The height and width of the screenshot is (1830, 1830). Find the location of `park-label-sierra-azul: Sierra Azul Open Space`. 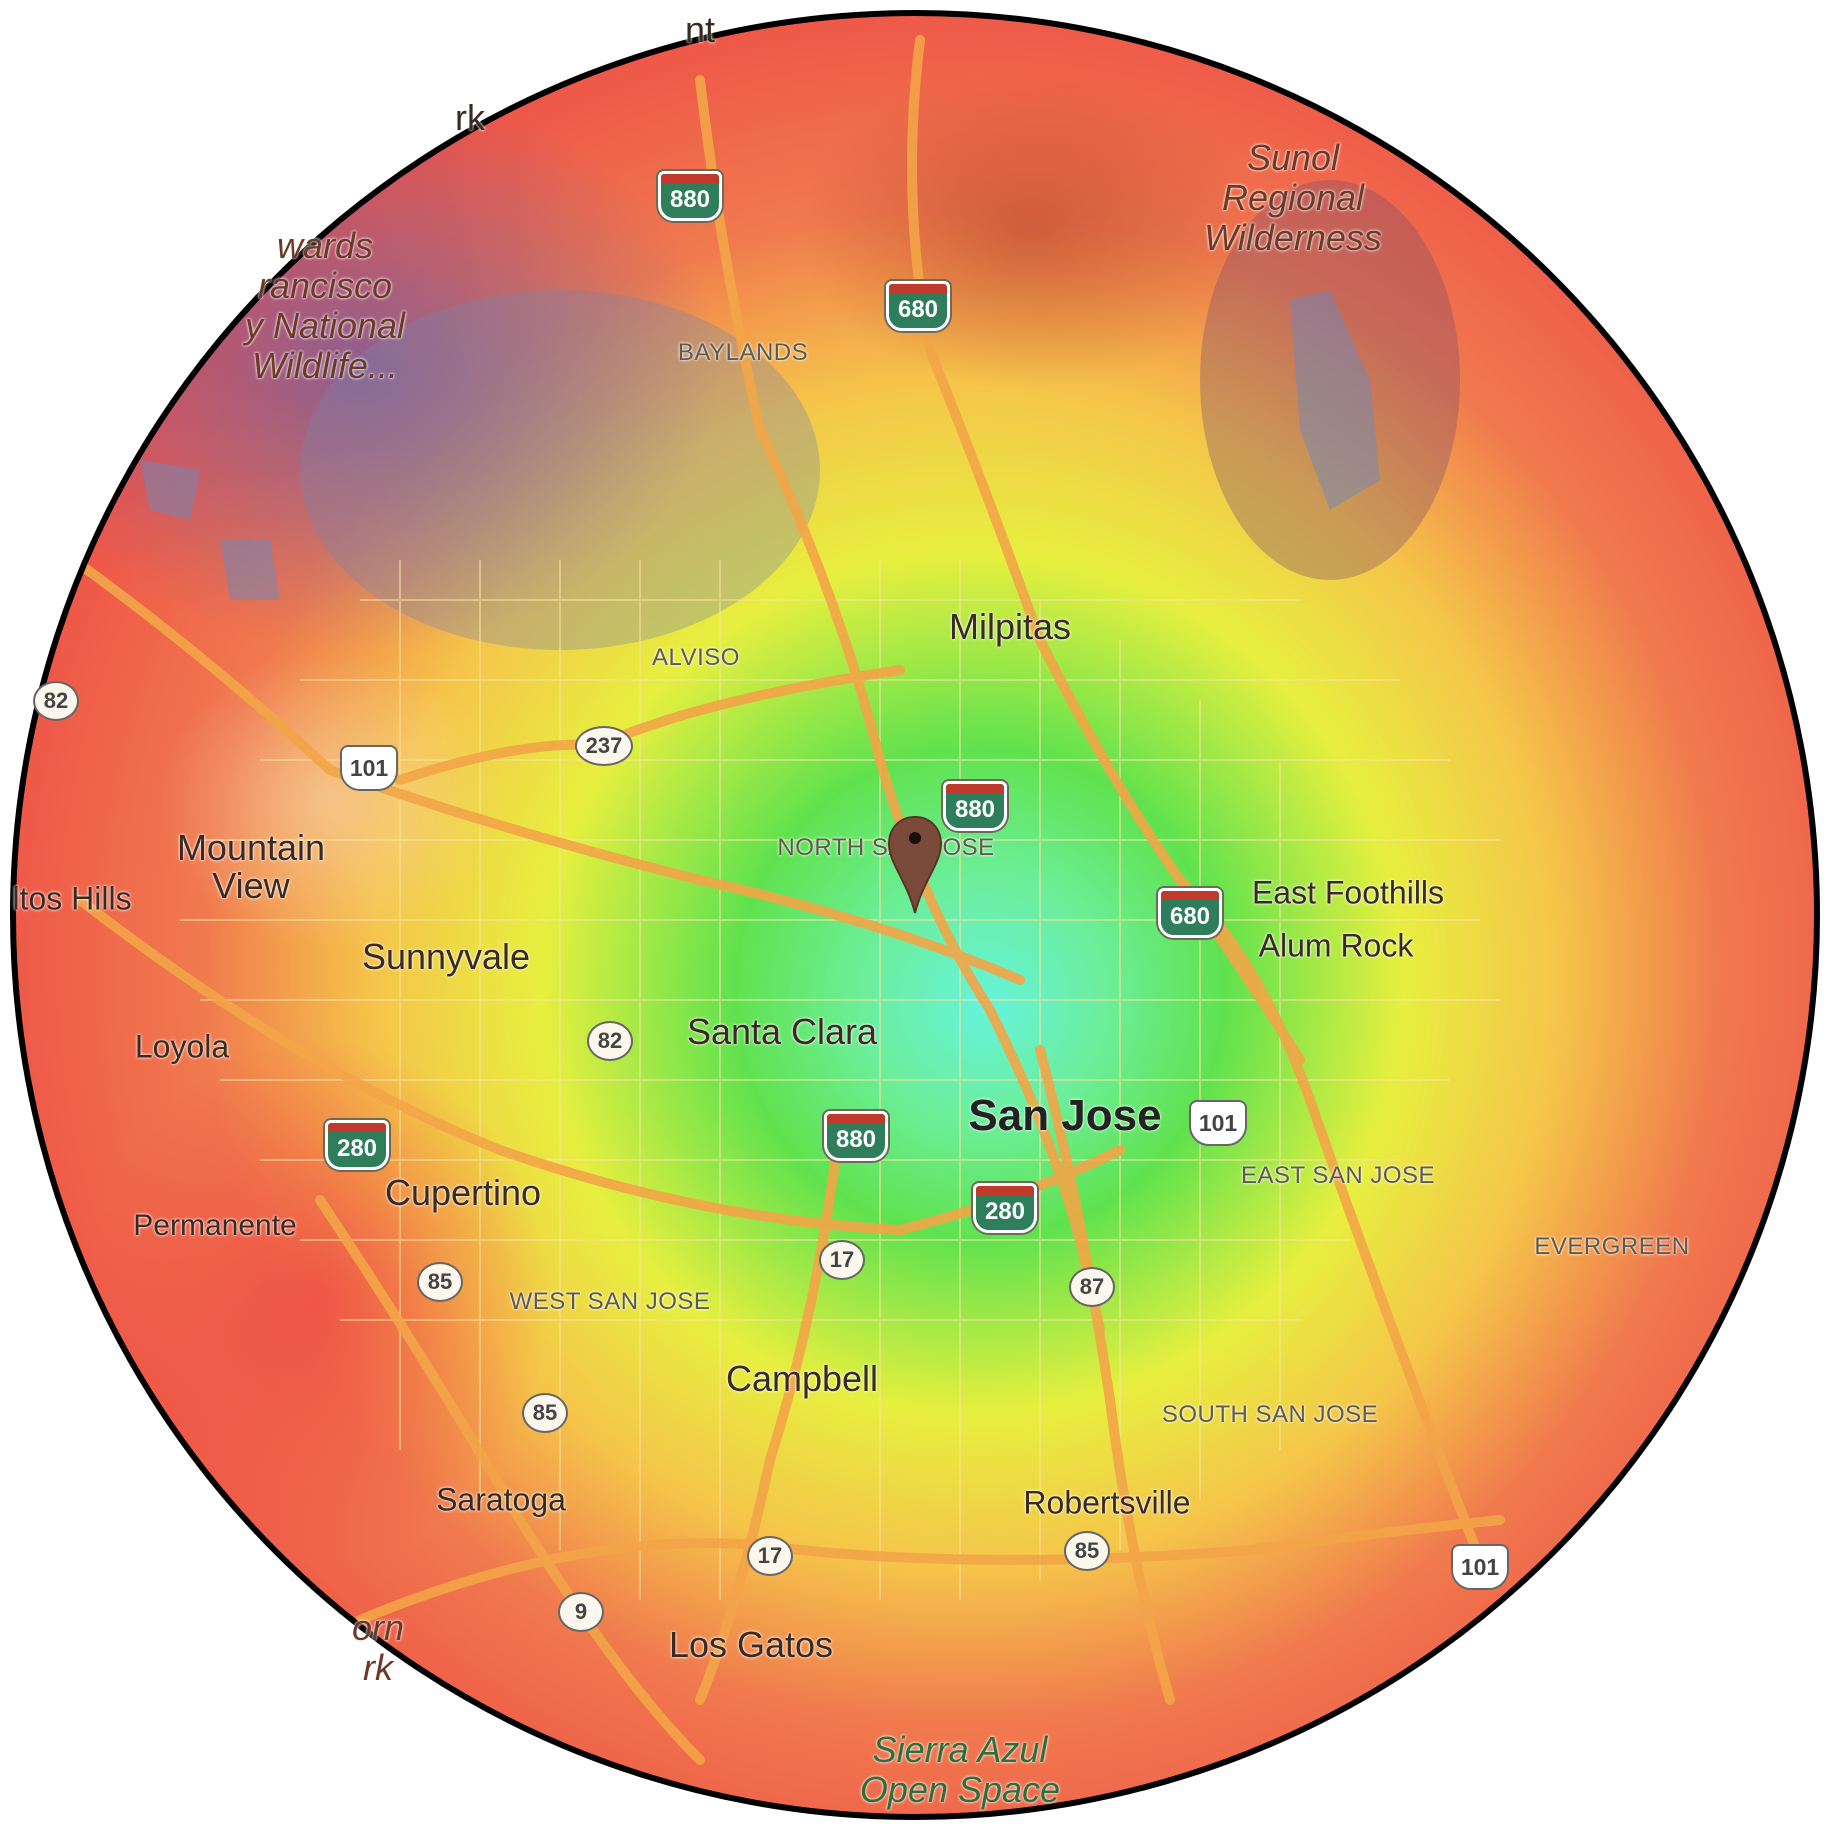

park-label-sierra-azul: Sierra Azul Open Space is located at coordinates (960, 1769).